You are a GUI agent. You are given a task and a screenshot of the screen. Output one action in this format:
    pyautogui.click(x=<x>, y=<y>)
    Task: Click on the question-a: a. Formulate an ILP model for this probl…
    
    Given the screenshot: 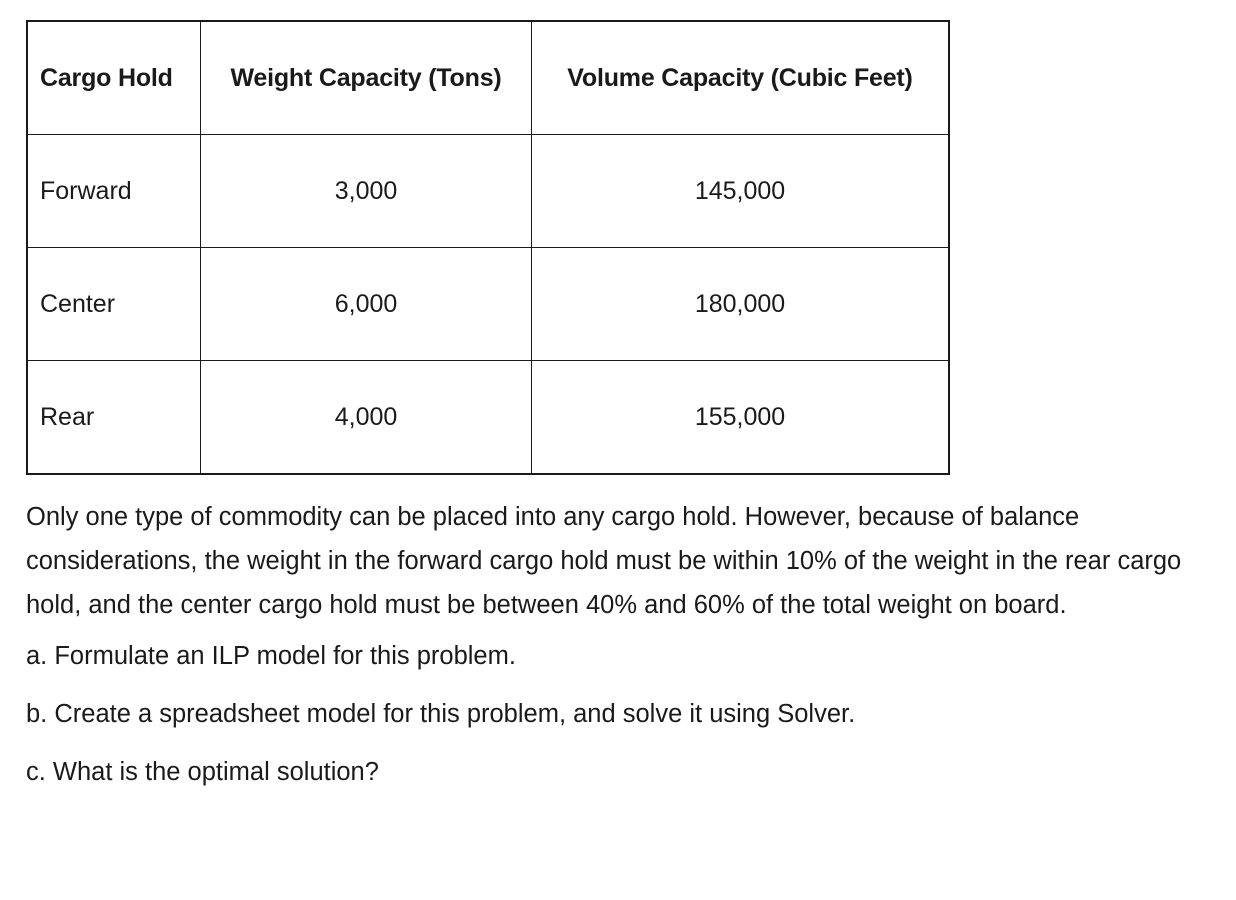 What is the action you would take?
    pyautogui.click(x=271, y=656)
    